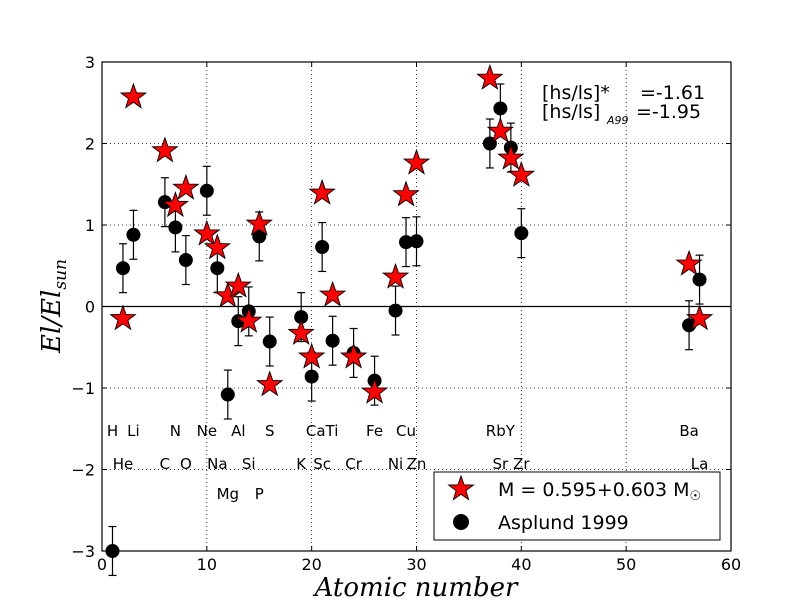 This screenshot has width=812, height=612. Describe the element at coordinates (521, 464) in the screenshot. I see `element-label: Zr` at that location.